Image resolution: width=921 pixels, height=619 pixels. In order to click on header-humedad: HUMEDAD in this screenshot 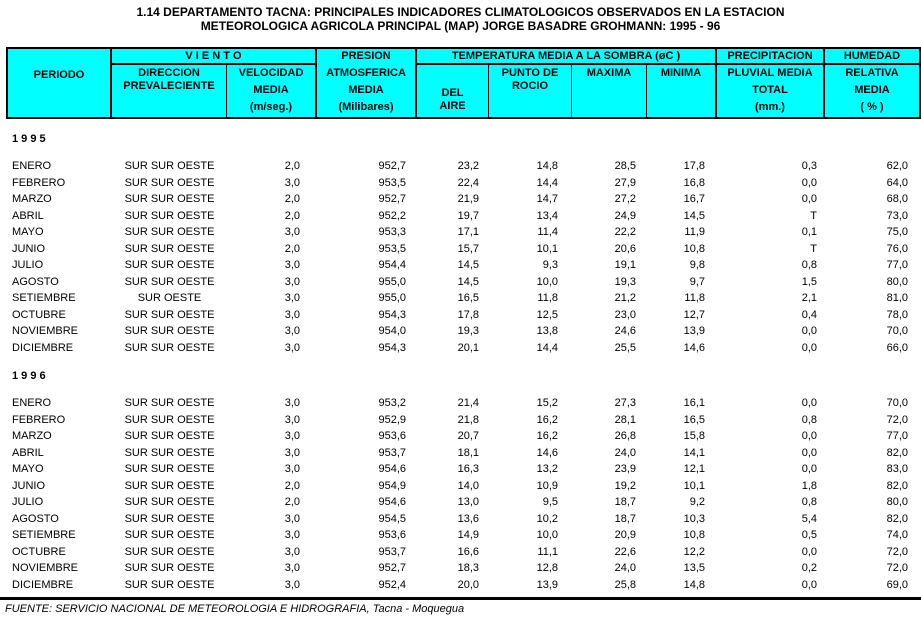, I will do `click(872, 57)`.